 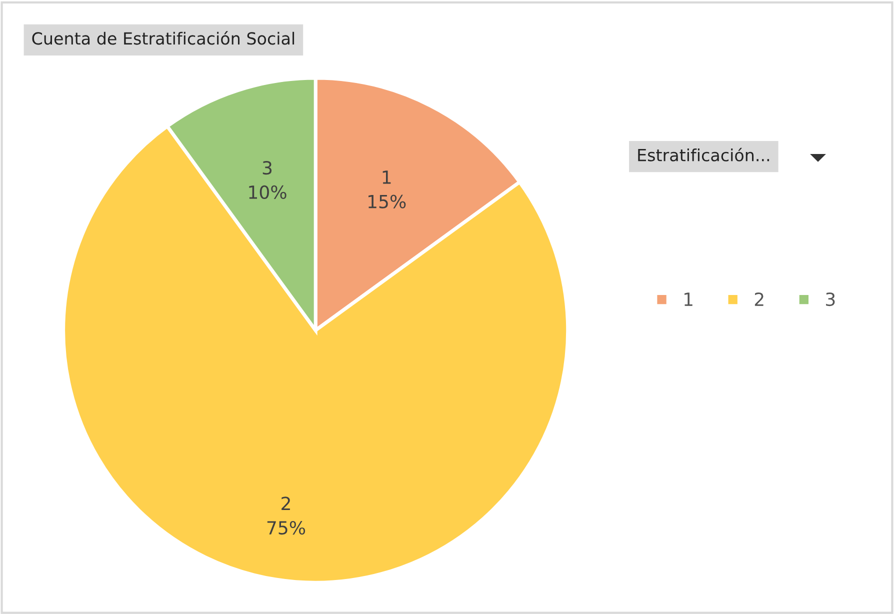 What do you see at coordinates (759, 299) in the screenshot?
I see `legend-label: 2` at bounding box center [759, 299].